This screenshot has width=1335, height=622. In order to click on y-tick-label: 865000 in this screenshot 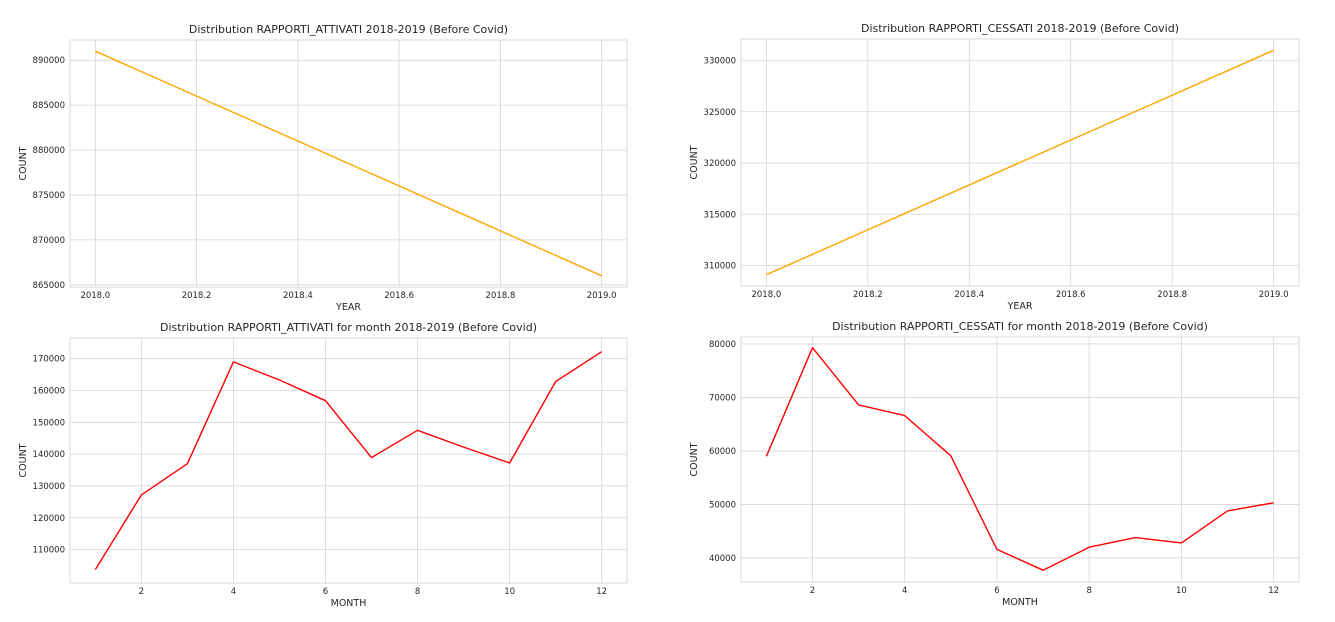, I will do `click(49, 286)`.